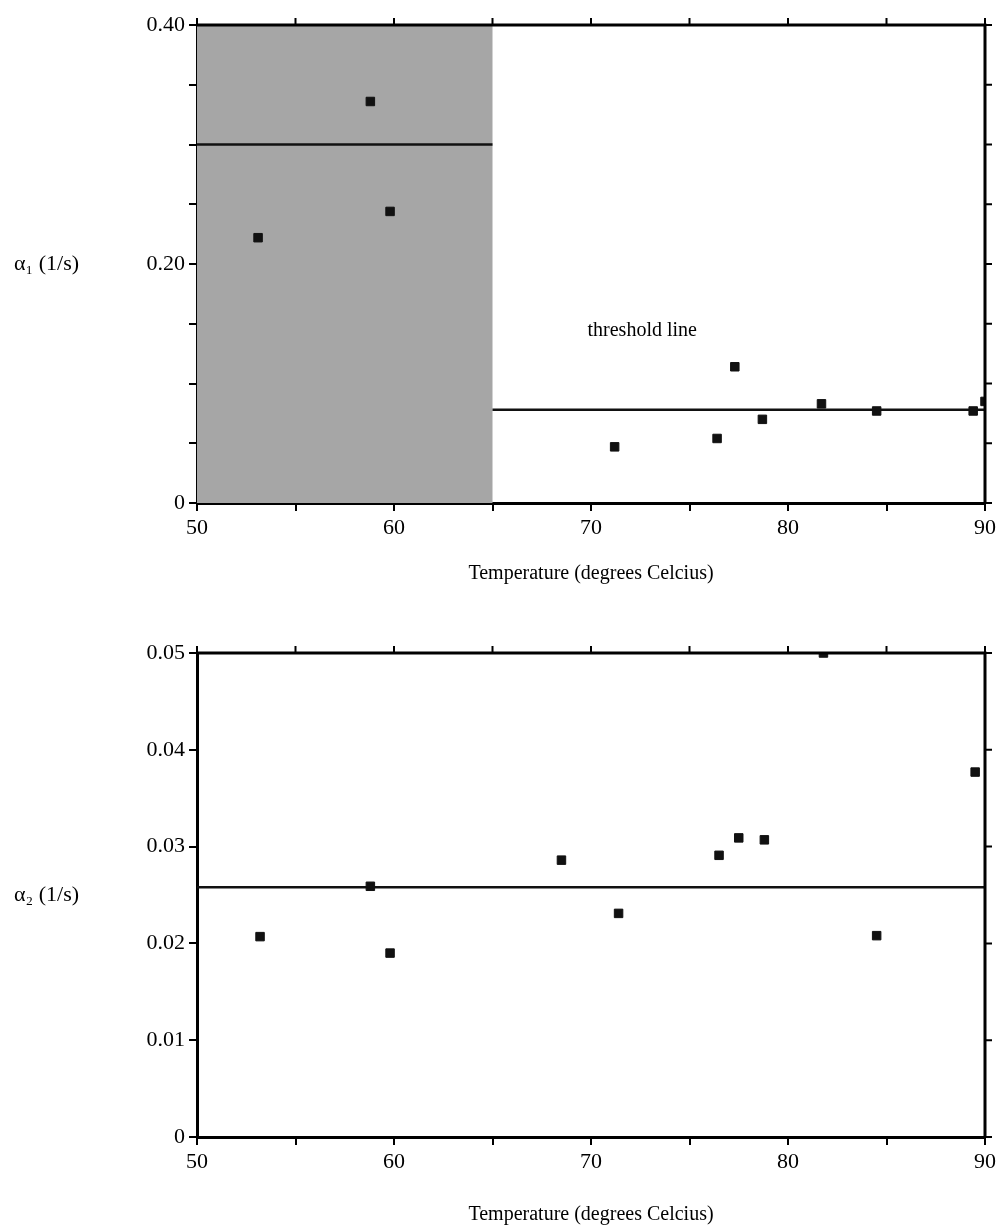 Image resolution: width=1006 pixels, height=1231 pixels. Describe the element at coordinates (165, 1038) in the screenshot. I see `y-tick-label: 0.01` at that location.